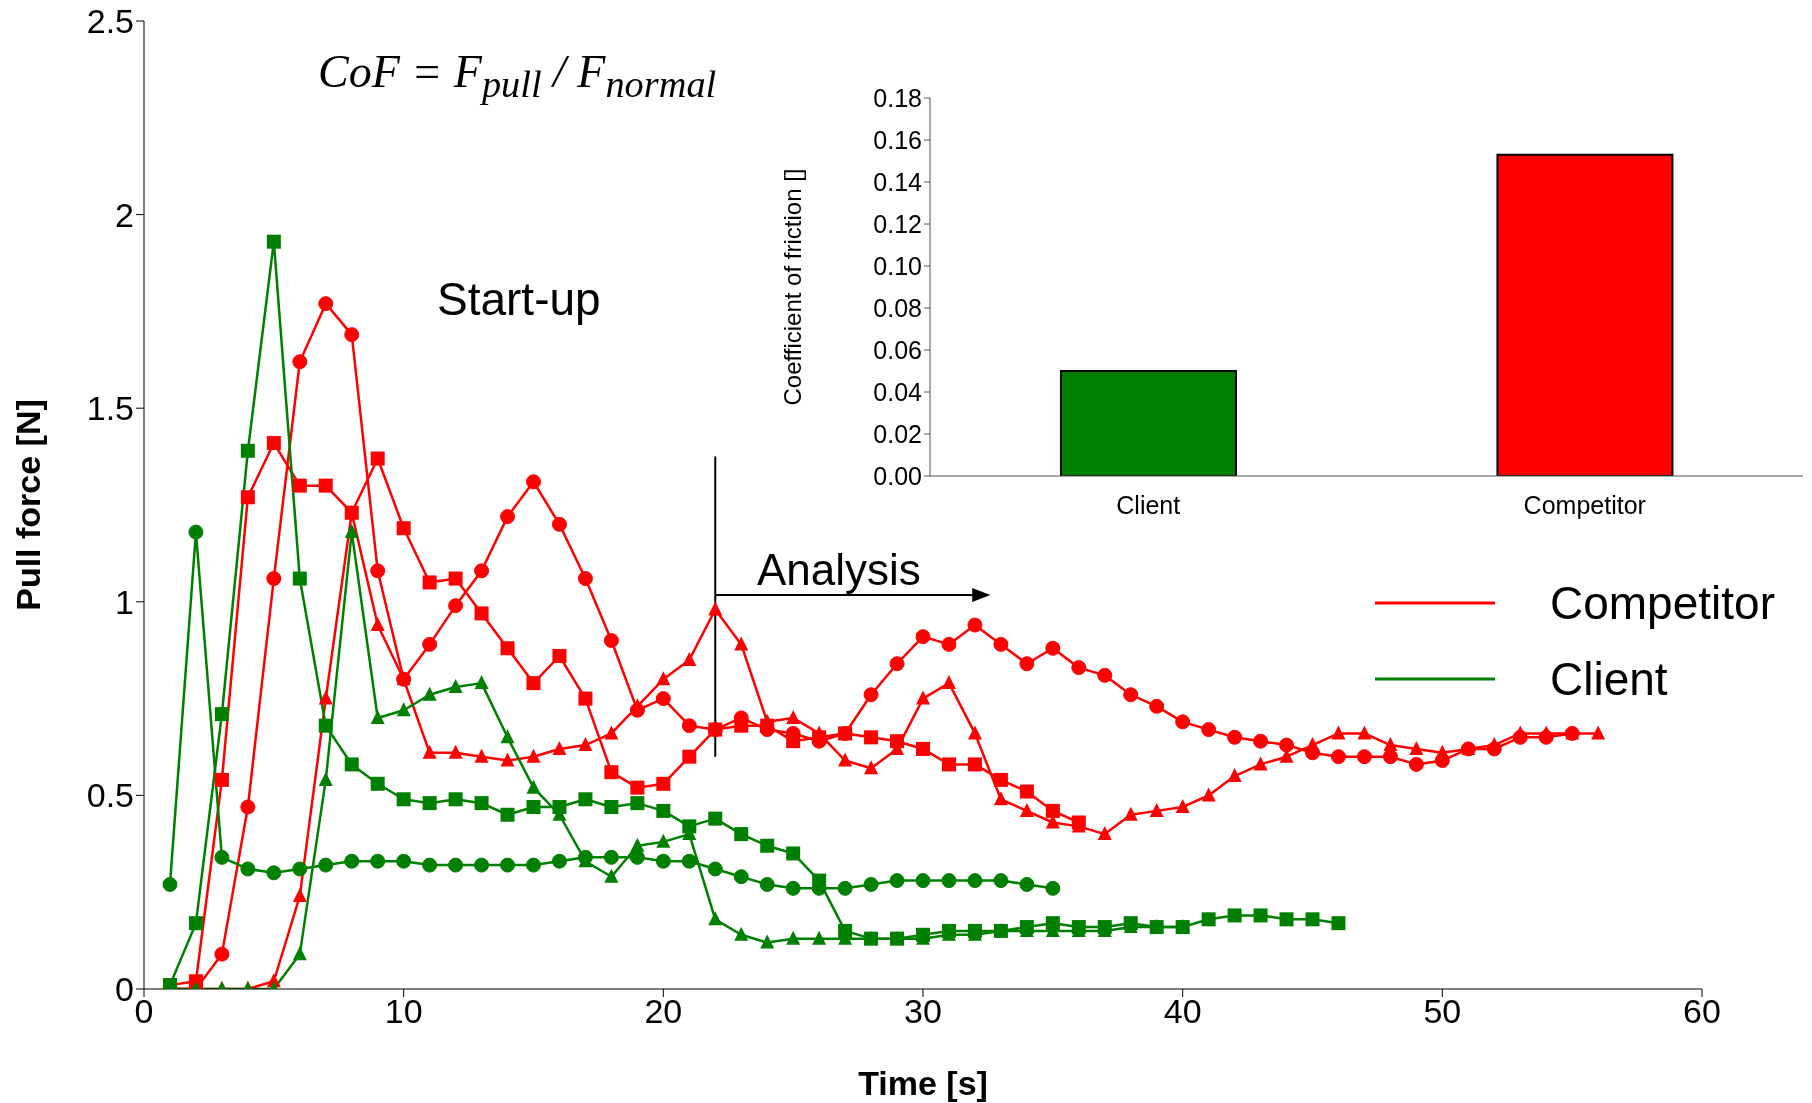  I want to click on legend-label: Competitor, so click(1662, 603).